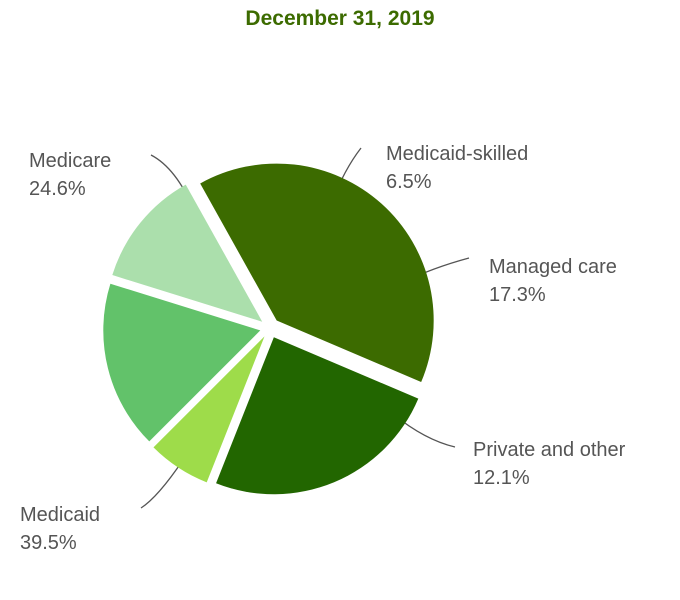  Describe the element at coordinates (57, 189) in the screenshot. I see `slice-percent: 24.6%` at that location.